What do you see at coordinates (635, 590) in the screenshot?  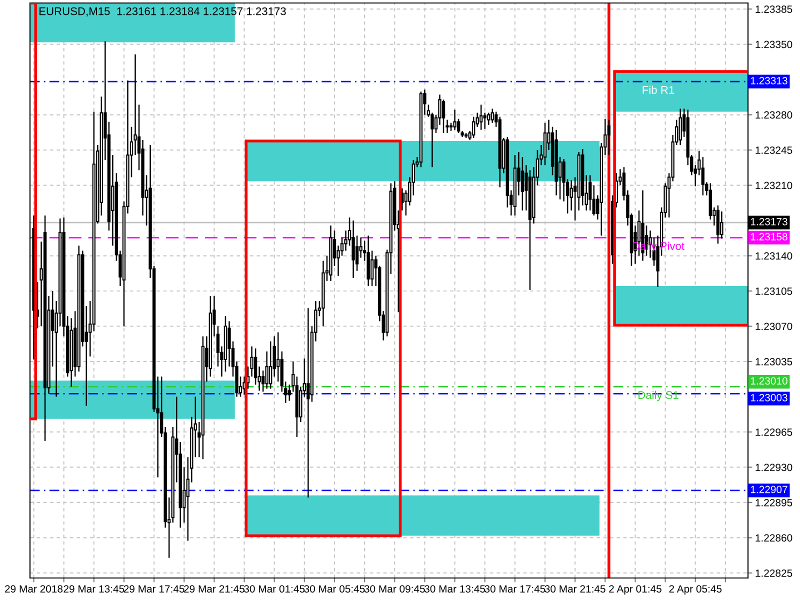 I see `x-tick-label: 2 Apr 01:45` at bounding box center [635, 590].